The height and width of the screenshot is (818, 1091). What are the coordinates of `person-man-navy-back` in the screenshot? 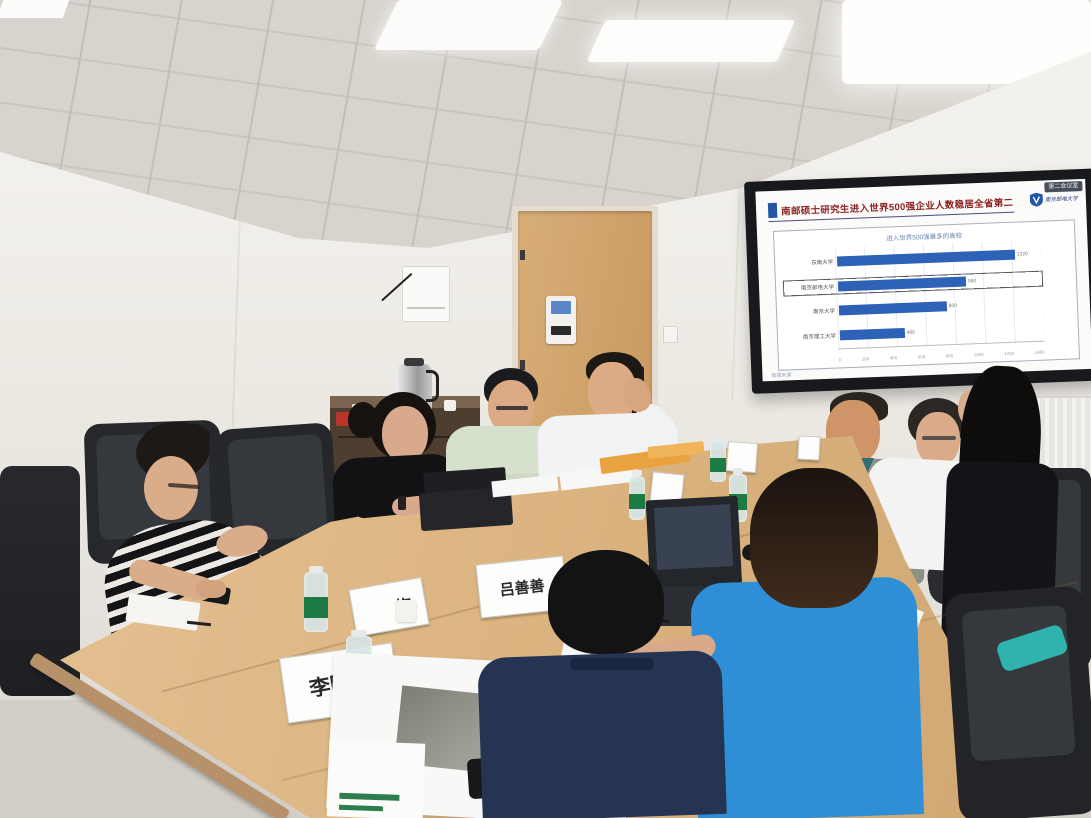 It's located at (599, 680).